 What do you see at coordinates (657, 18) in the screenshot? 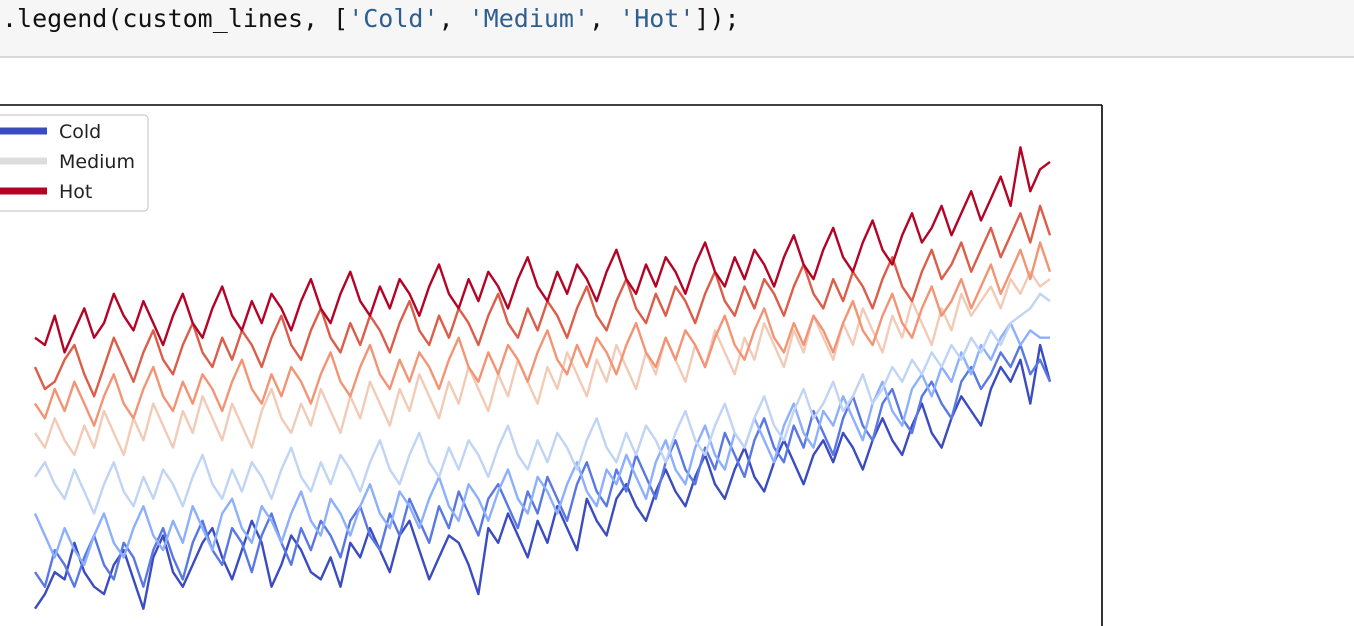
I see `code-string-hot: 'Hot'` at bounding box center [657, 18].